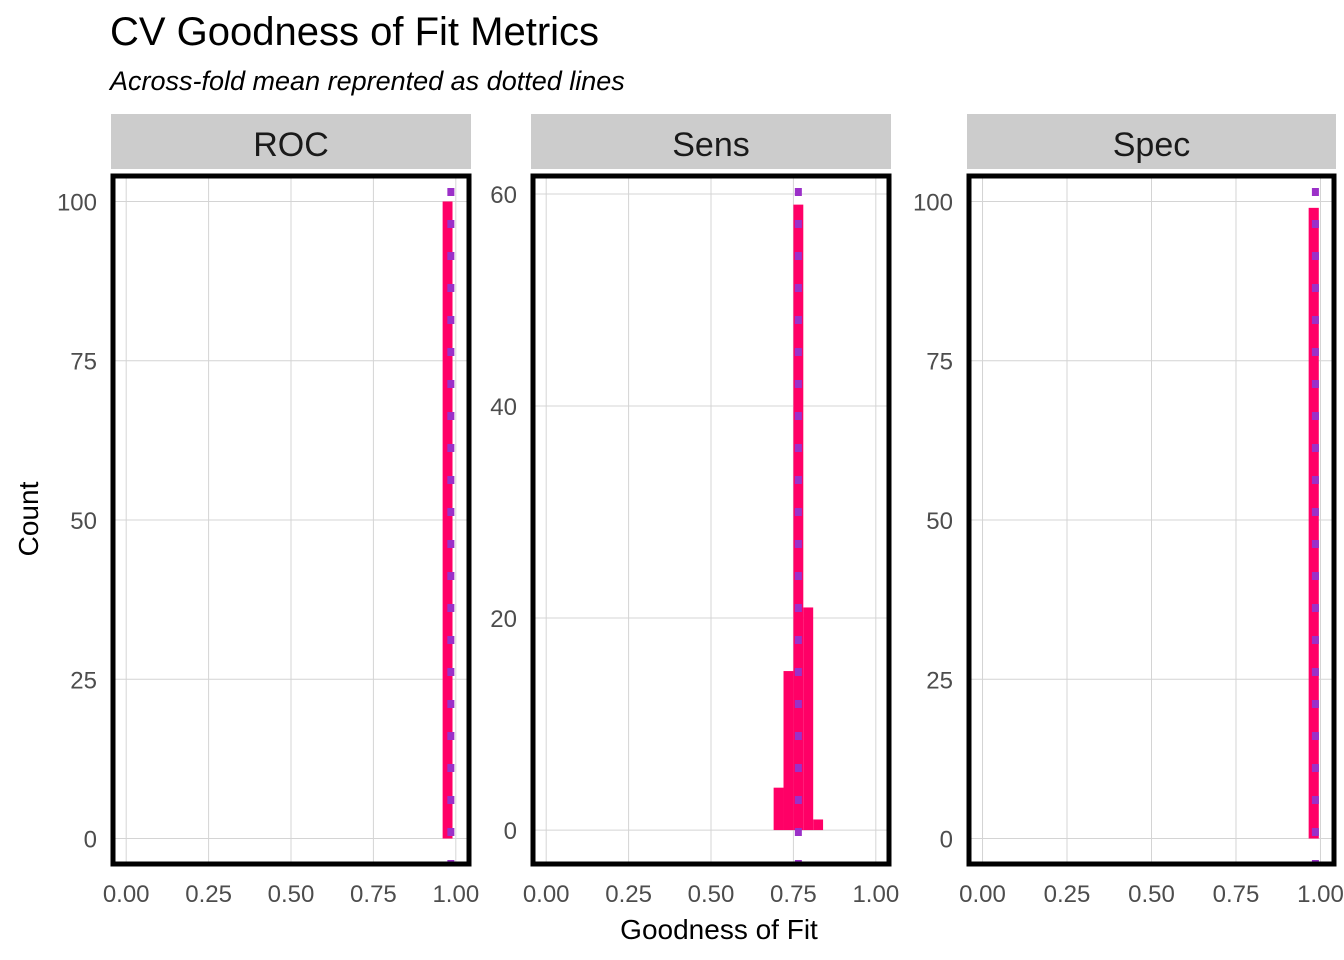 Image resolution: width=1344 pixels, height=960 pixels. Describe the element at coordinates (503, 407) in the screenshot. I see `y-tick-label: 40` at that location.